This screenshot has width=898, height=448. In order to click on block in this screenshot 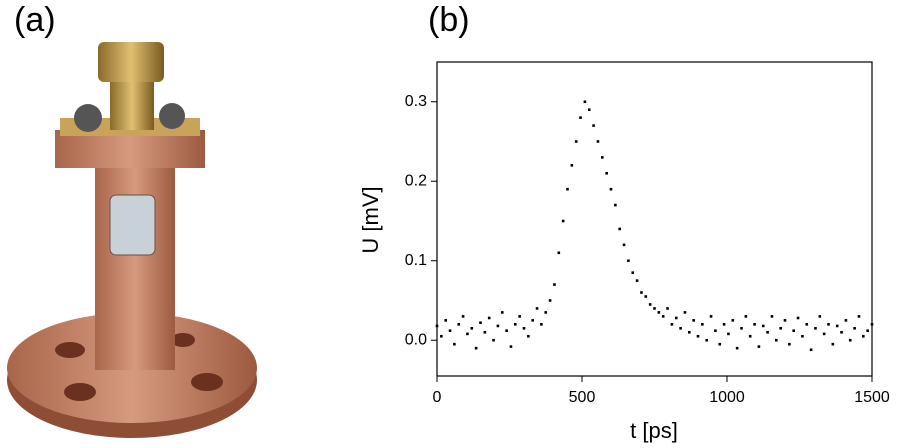, I will do `click(130, 149)`.